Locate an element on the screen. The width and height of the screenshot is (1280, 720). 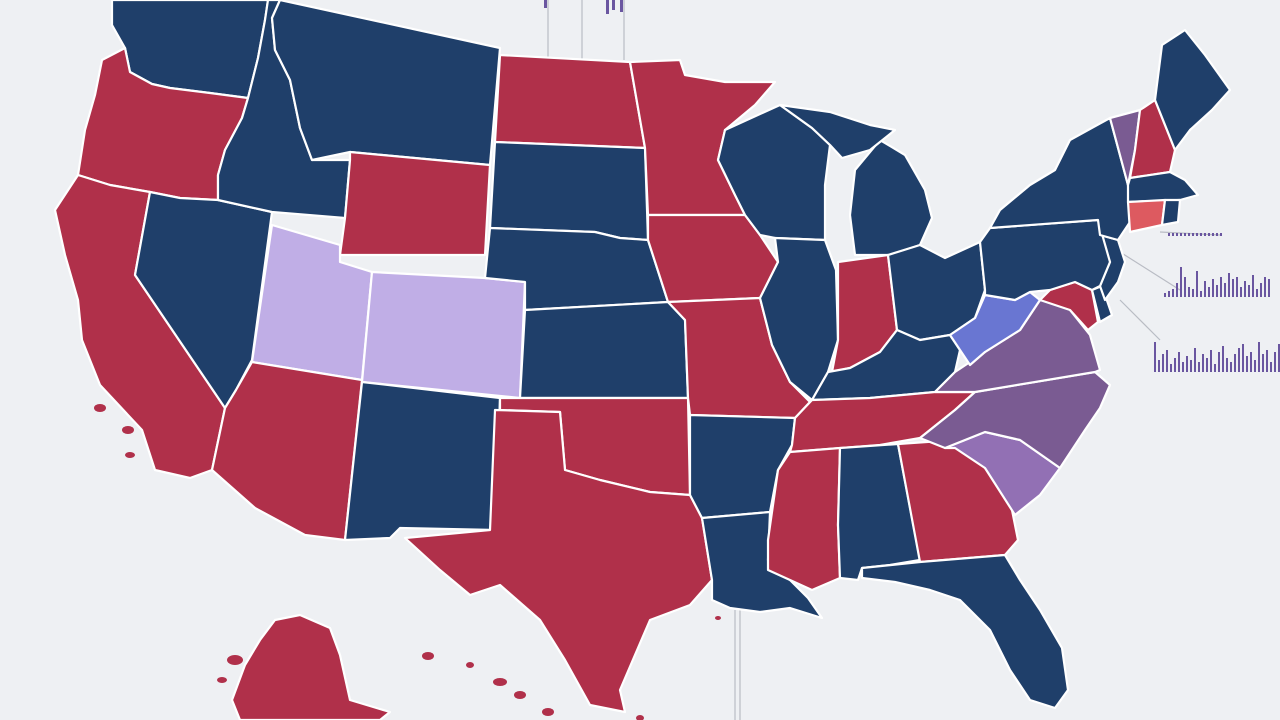
state-ks is located at coordinates (604, 350).